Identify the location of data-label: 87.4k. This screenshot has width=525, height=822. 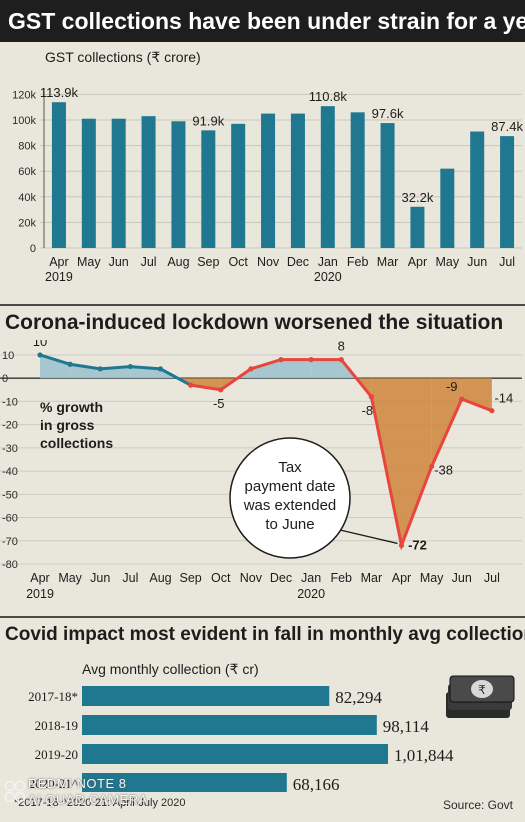
(507, 126).